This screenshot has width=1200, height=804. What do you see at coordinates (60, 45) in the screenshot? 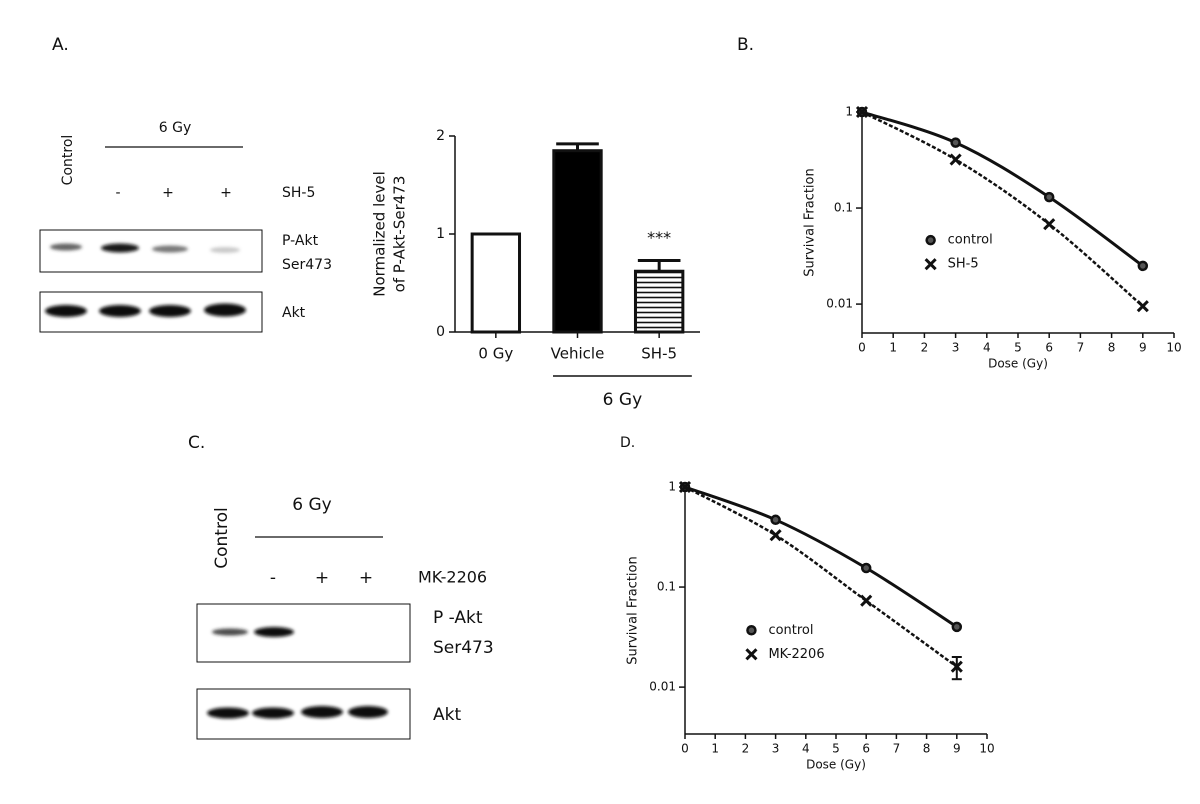
I see `panel-label: A.` at bounding box center [60, 45].